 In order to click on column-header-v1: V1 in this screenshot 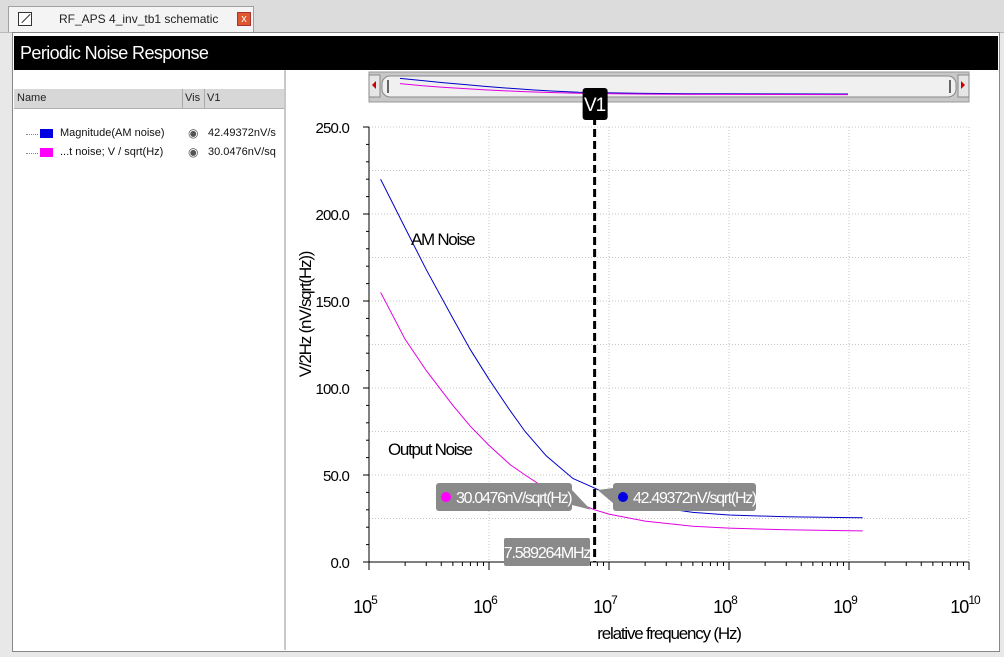, I will do `click(214, 98)`.